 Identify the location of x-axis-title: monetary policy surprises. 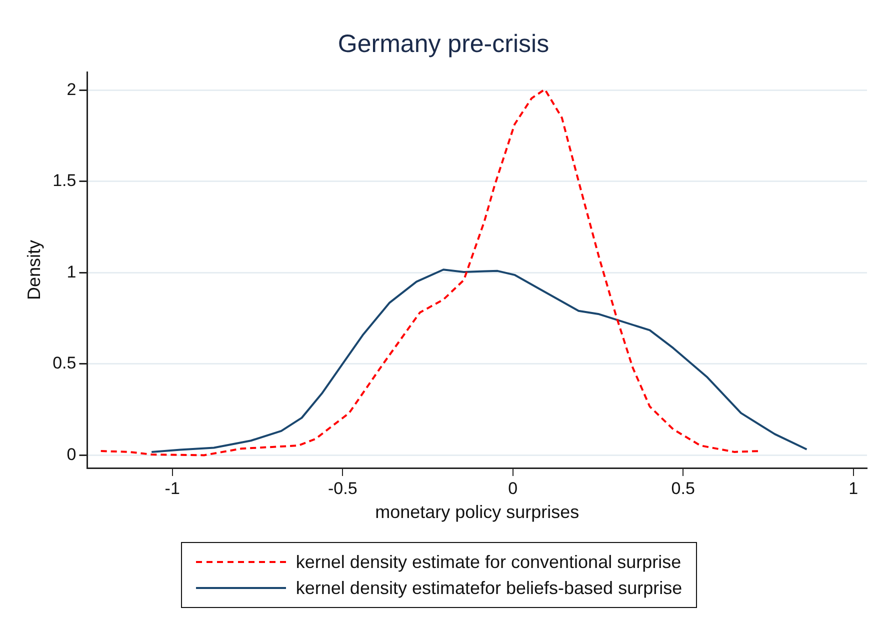
(477, 512).